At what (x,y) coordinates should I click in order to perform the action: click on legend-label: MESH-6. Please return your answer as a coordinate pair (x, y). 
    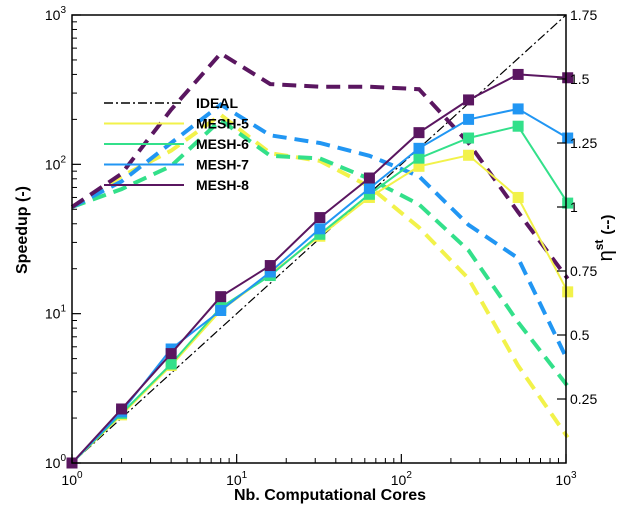
    Looking at the image, I should click on (222, 144).